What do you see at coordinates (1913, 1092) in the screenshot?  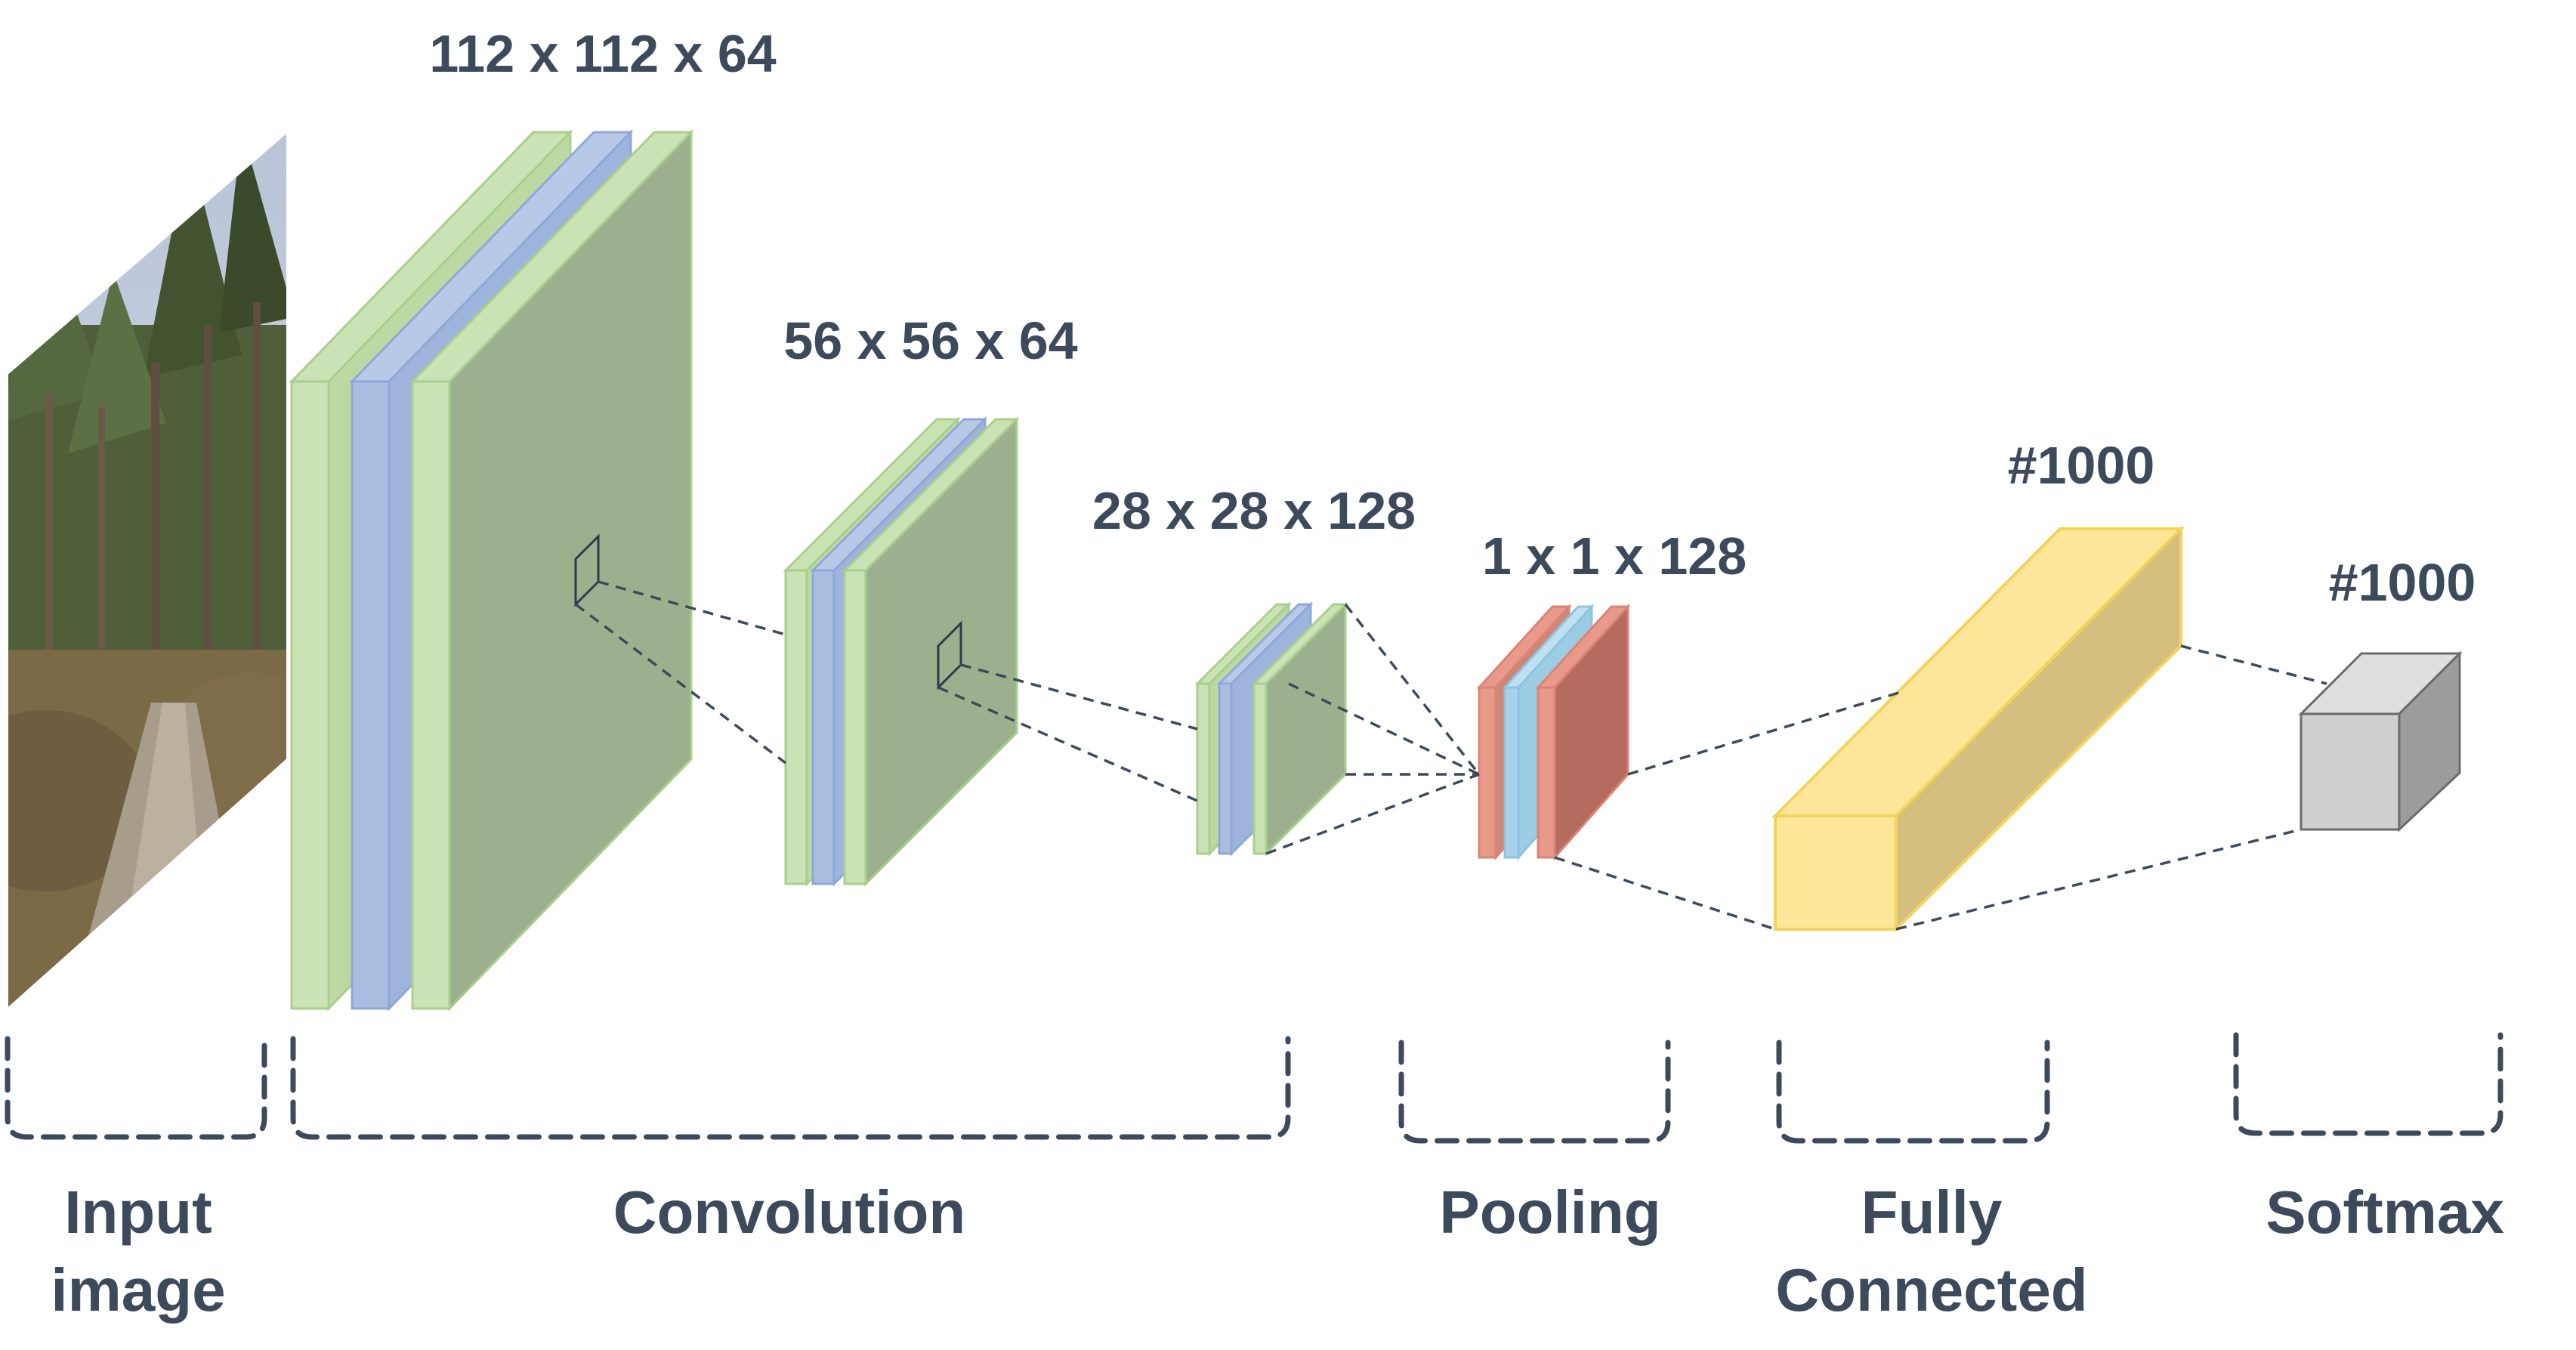 I see `bracket-fc` at bounding box center [1913, 1092].